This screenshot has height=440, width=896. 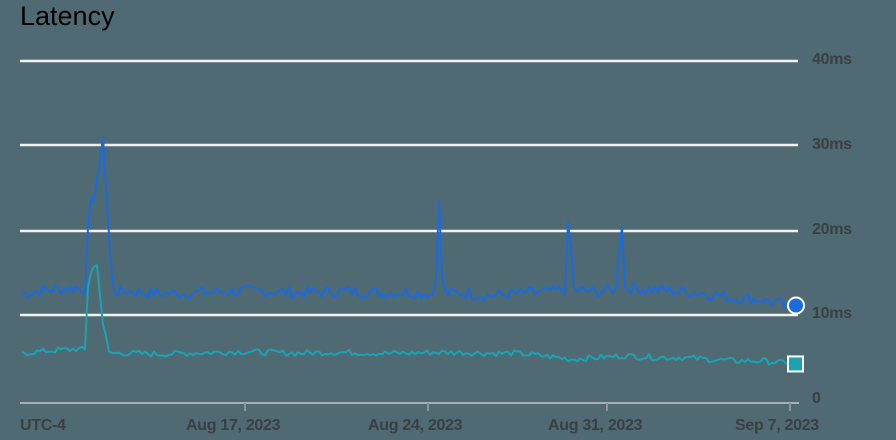 I want to click on x-axis, so click(x=409, y=406).